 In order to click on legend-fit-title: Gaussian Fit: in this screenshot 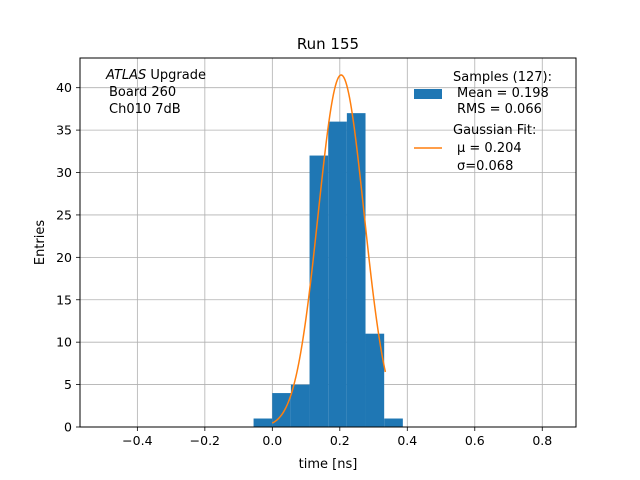, I will do `click(494, 130)`.